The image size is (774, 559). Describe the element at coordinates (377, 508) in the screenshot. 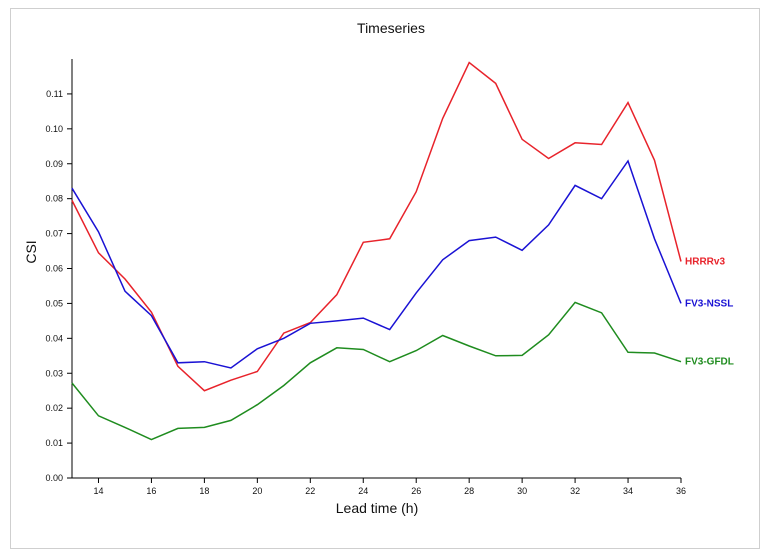

I see `x-axis-label: Lead time (h)` at that location.